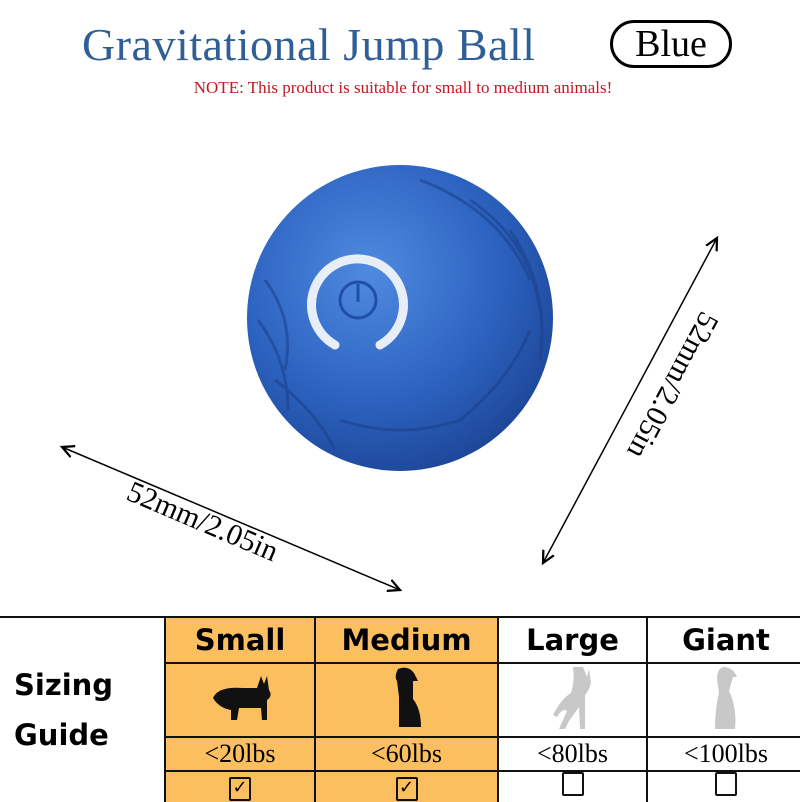 The image size is (800, 802). Describe the element at coordinates (406, 788) in the screenshot. I see `checkbox-medium-checked: ✓` at that location.